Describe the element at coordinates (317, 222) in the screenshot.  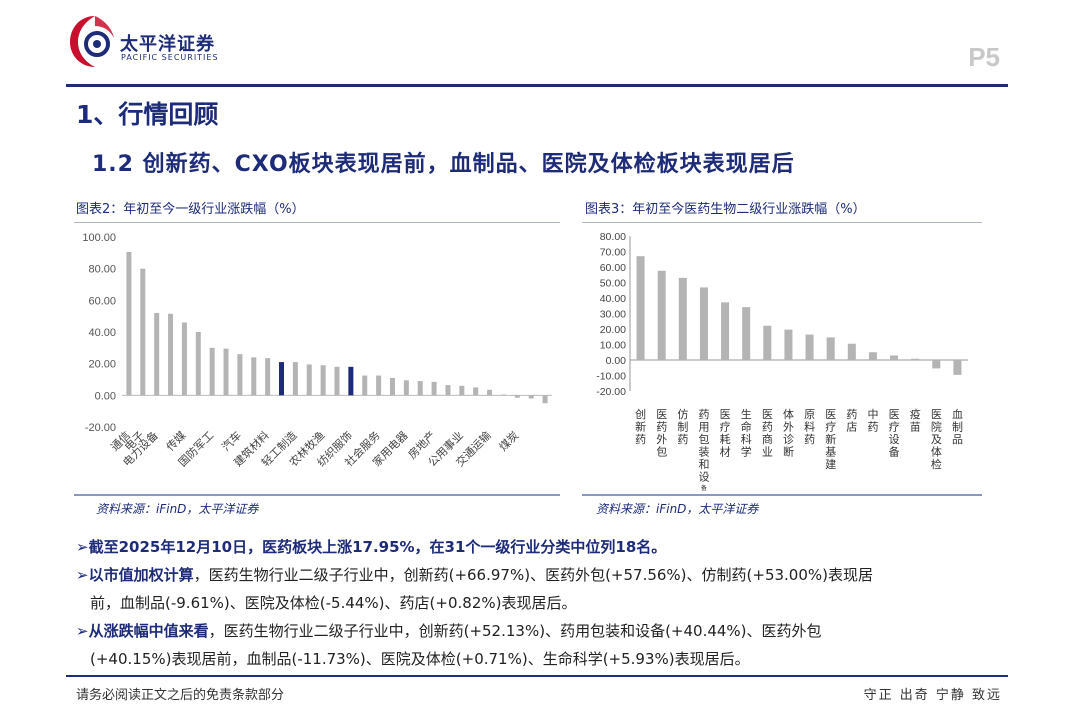
I see `figure2-caption-divider` at that location.